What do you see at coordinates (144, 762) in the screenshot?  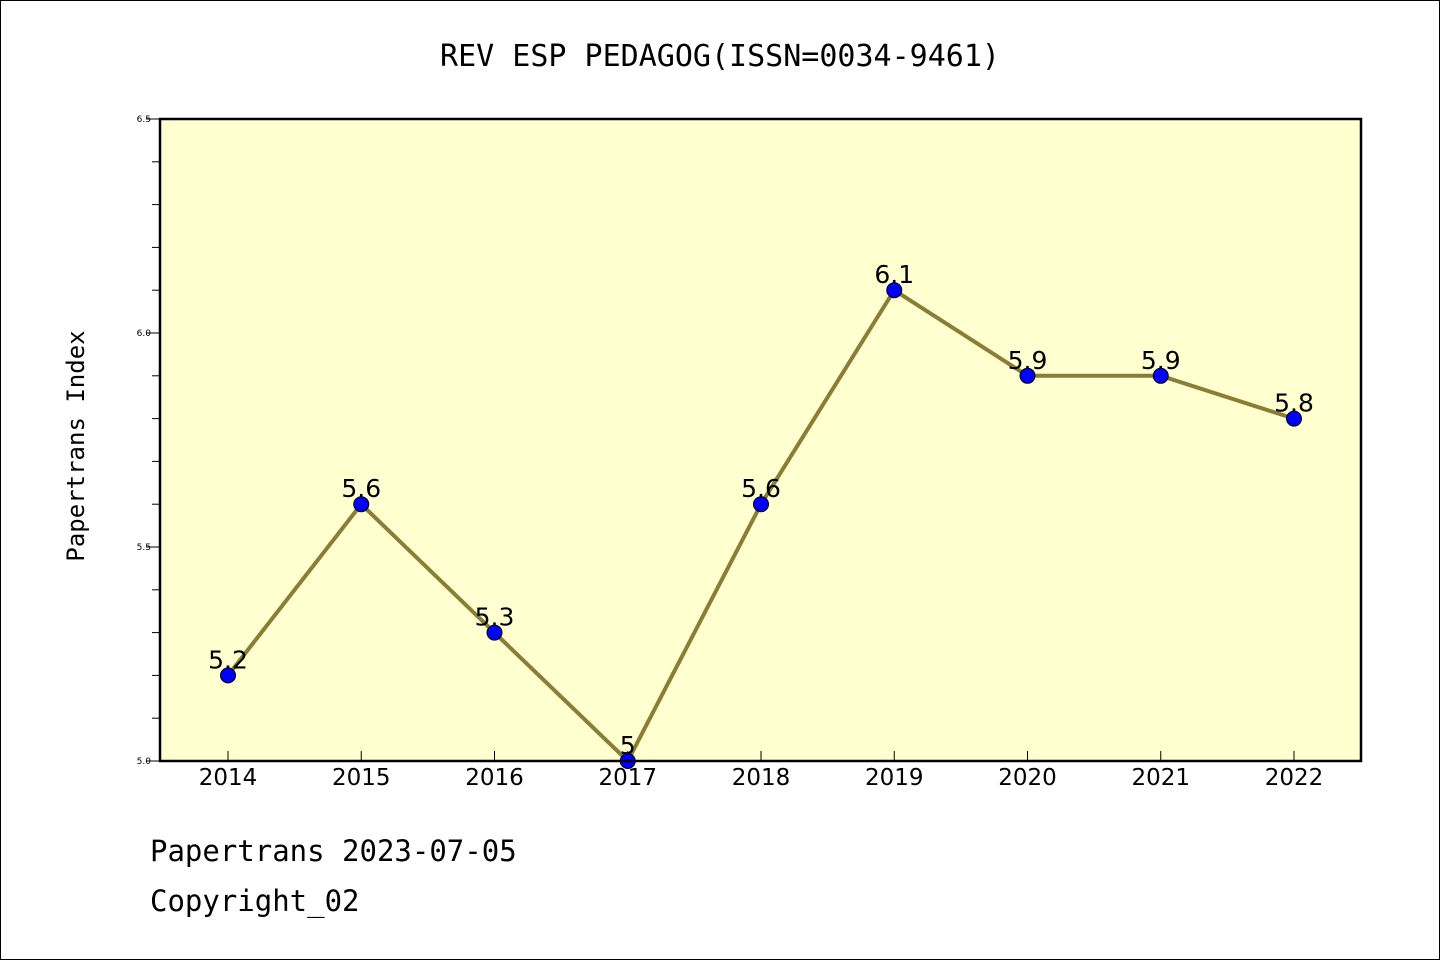 I see `y-tick-label: 5.0` at bounding box center [144, 762].